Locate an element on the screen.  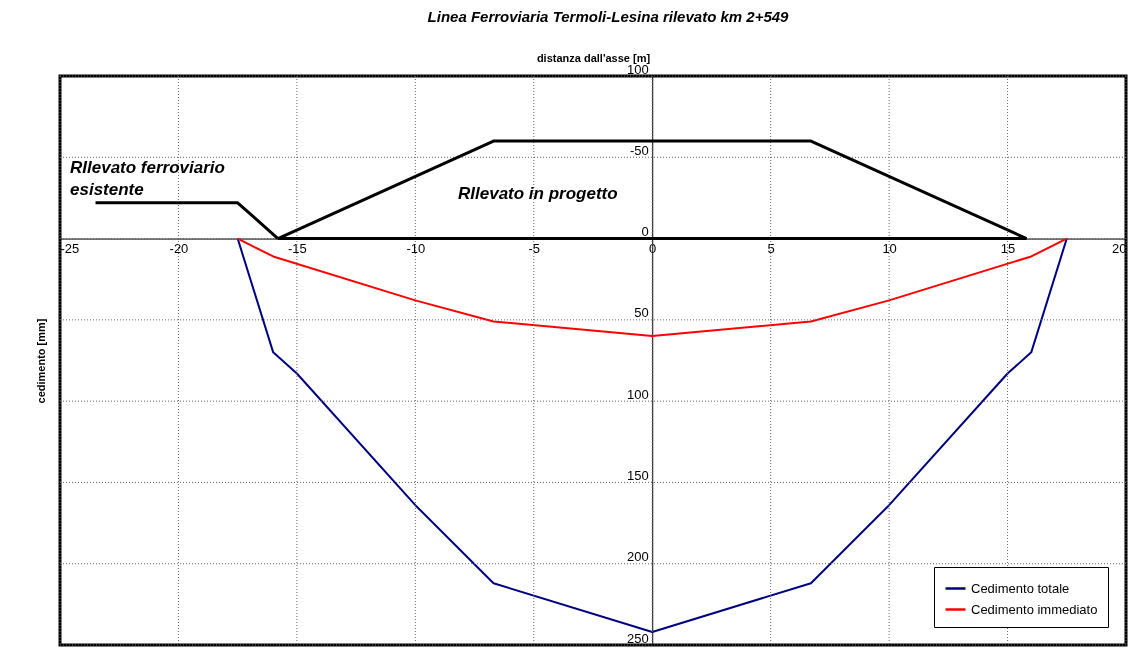
x-tick-label: -20 is located at coordinates (179, 249).